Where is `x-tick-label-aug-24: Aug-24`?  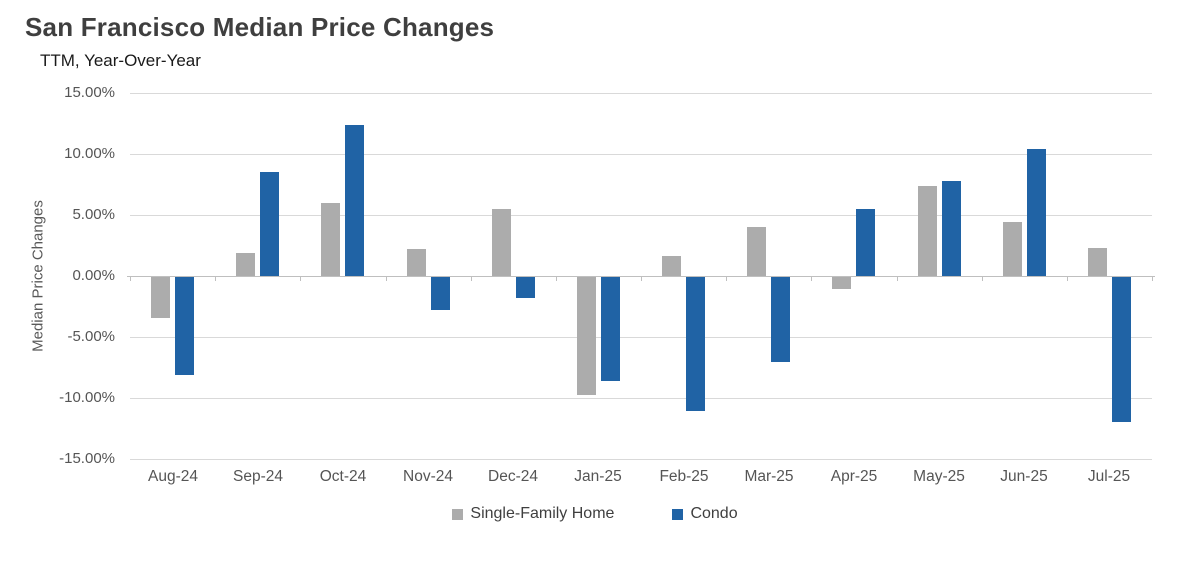 x-tick-label-aug-24: Aug-24 is located at coordinates (173, 476).